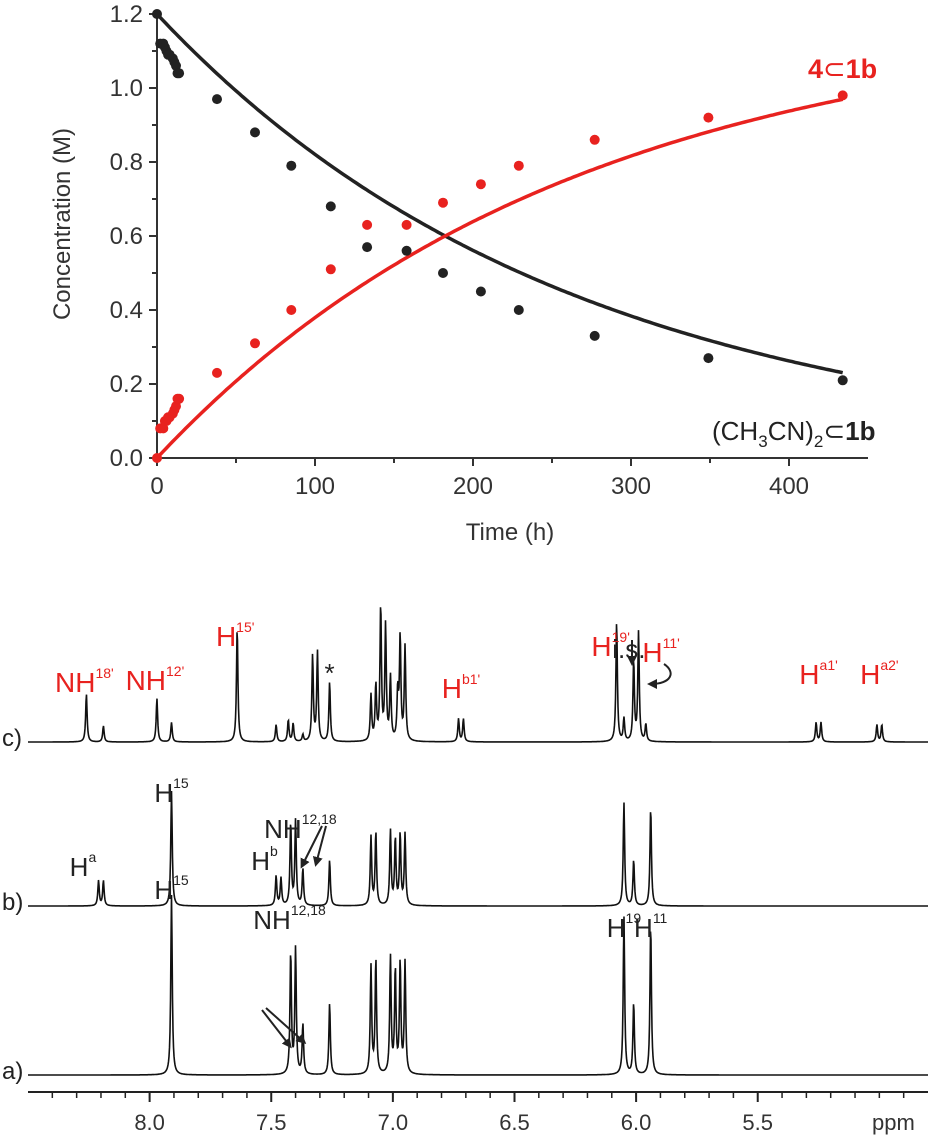 This screenshot has width=934, height=1139. What do you see at coordinates (92, 857) in the screenshot?
I see `nmr-peak-label-sup: a` at bounding box center [92, 857].